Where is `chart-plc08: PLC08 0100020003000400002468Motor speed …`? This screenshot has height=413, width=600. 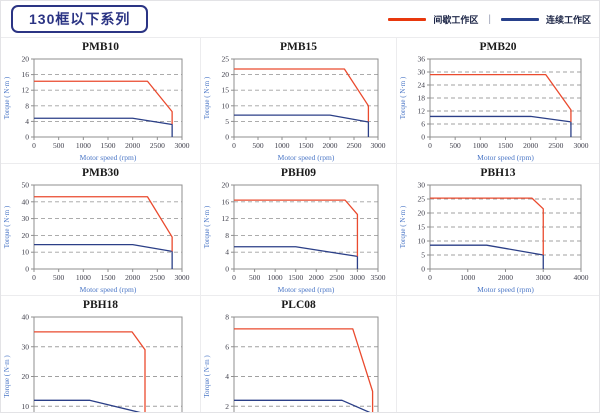
chart-plc08: PLC08 0100020003000400002468Motor speed … is located at coordinates (299, 354).